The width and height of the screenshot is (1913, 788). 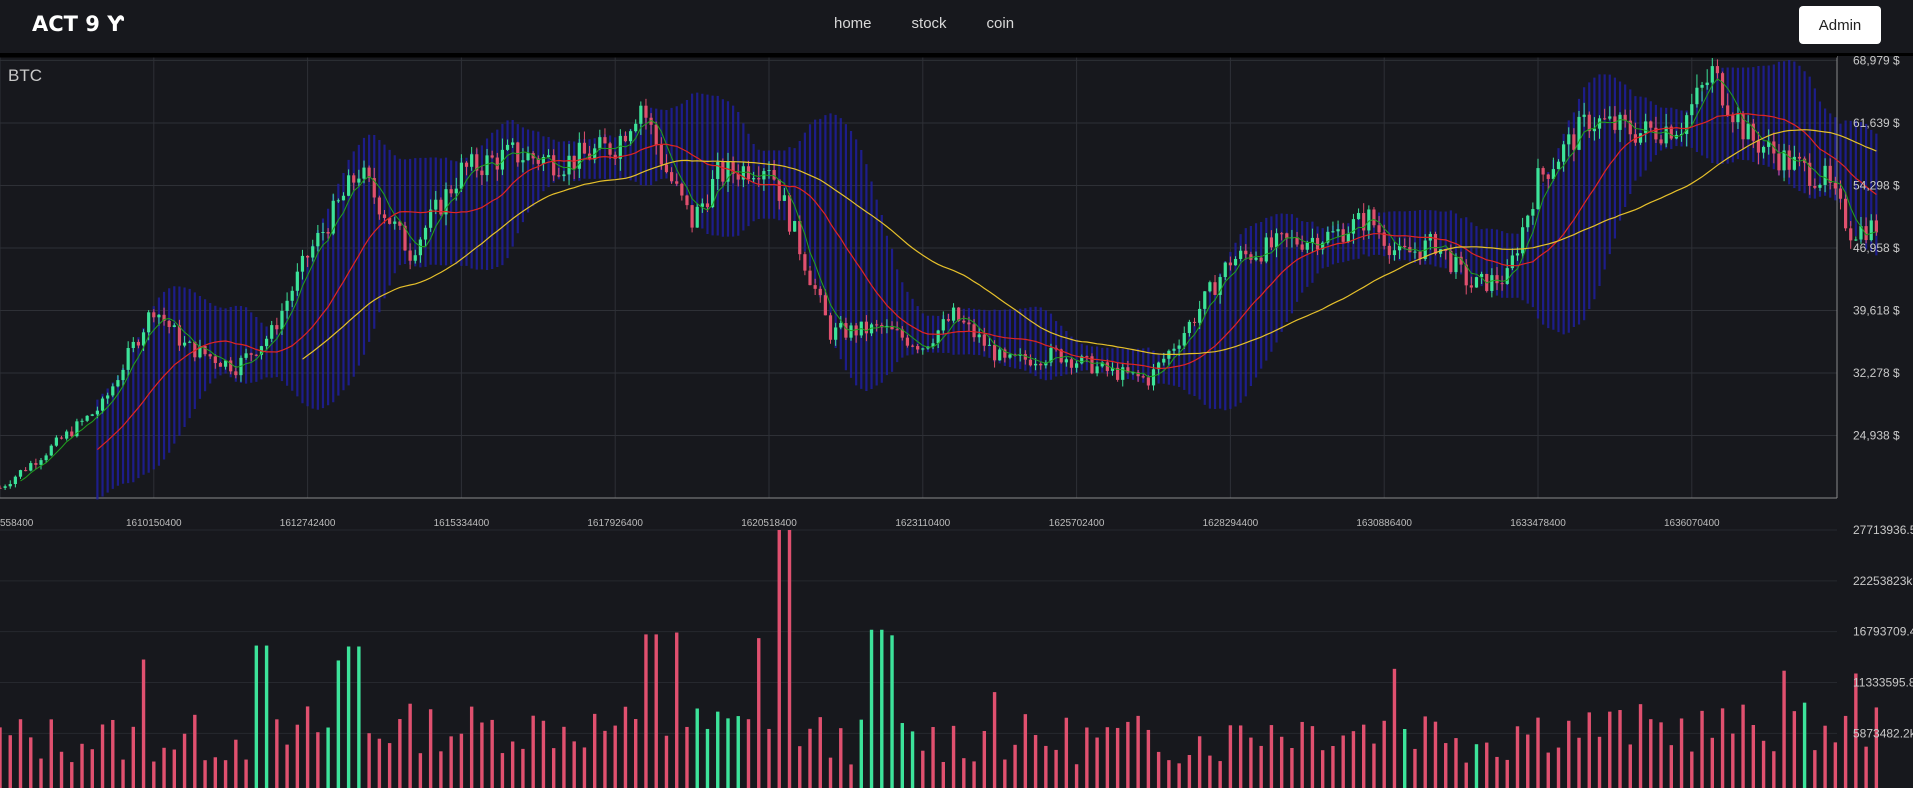 What do you see at coordinates (929, 23) in the screenshot?
I see `nav-stock: stock` at bounding box center [929, 23].